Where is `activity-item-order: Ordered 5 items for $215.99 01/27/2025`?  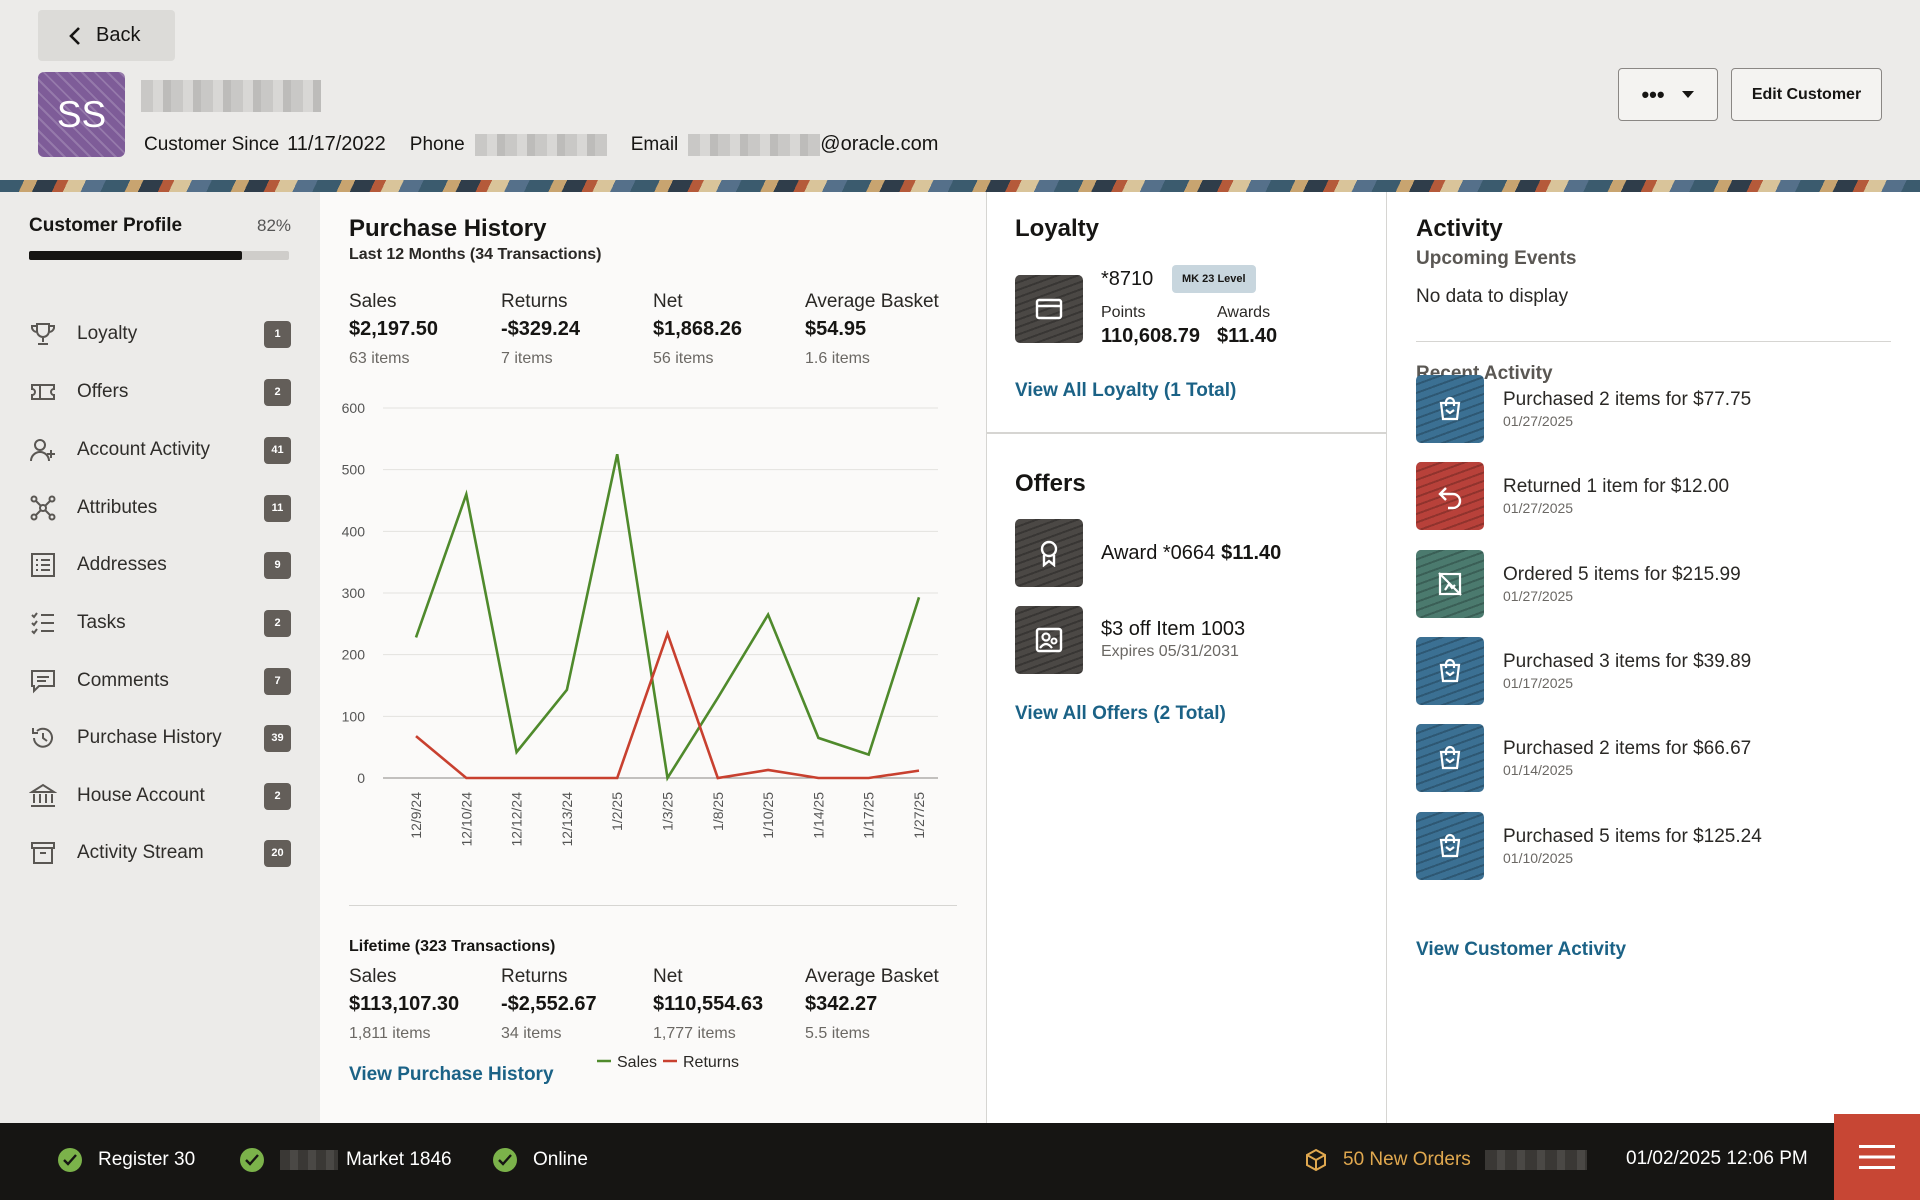
activity-item-order: Ordered 5 items for $215.99 01/27/2025 is located at coordinates (1646, 584).